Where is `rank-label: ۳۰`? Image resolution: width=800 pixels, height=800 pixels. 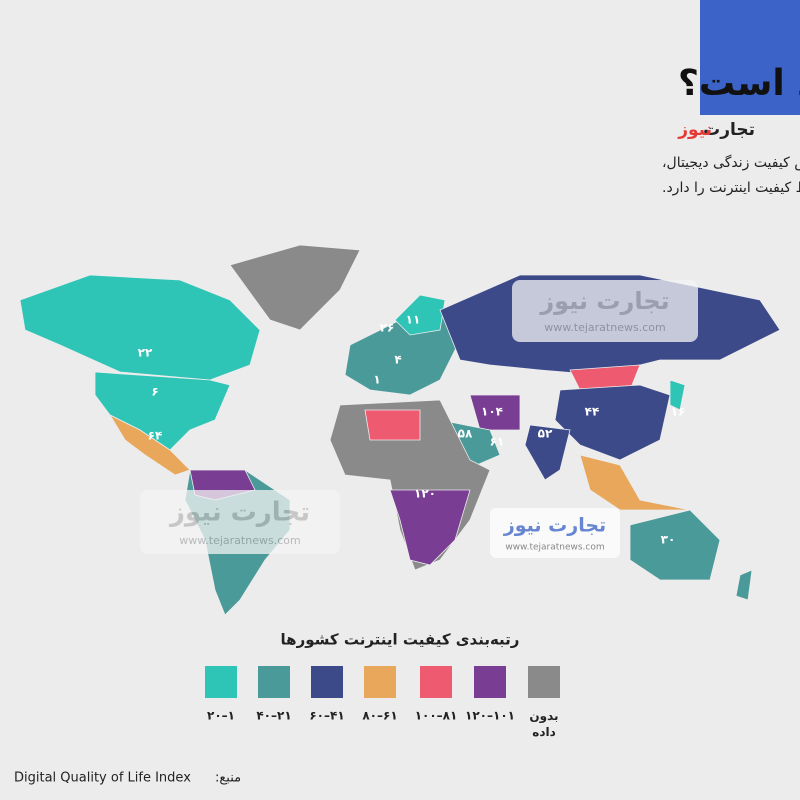 rank-label: ۳۰ is located at coordinates (668, 540).